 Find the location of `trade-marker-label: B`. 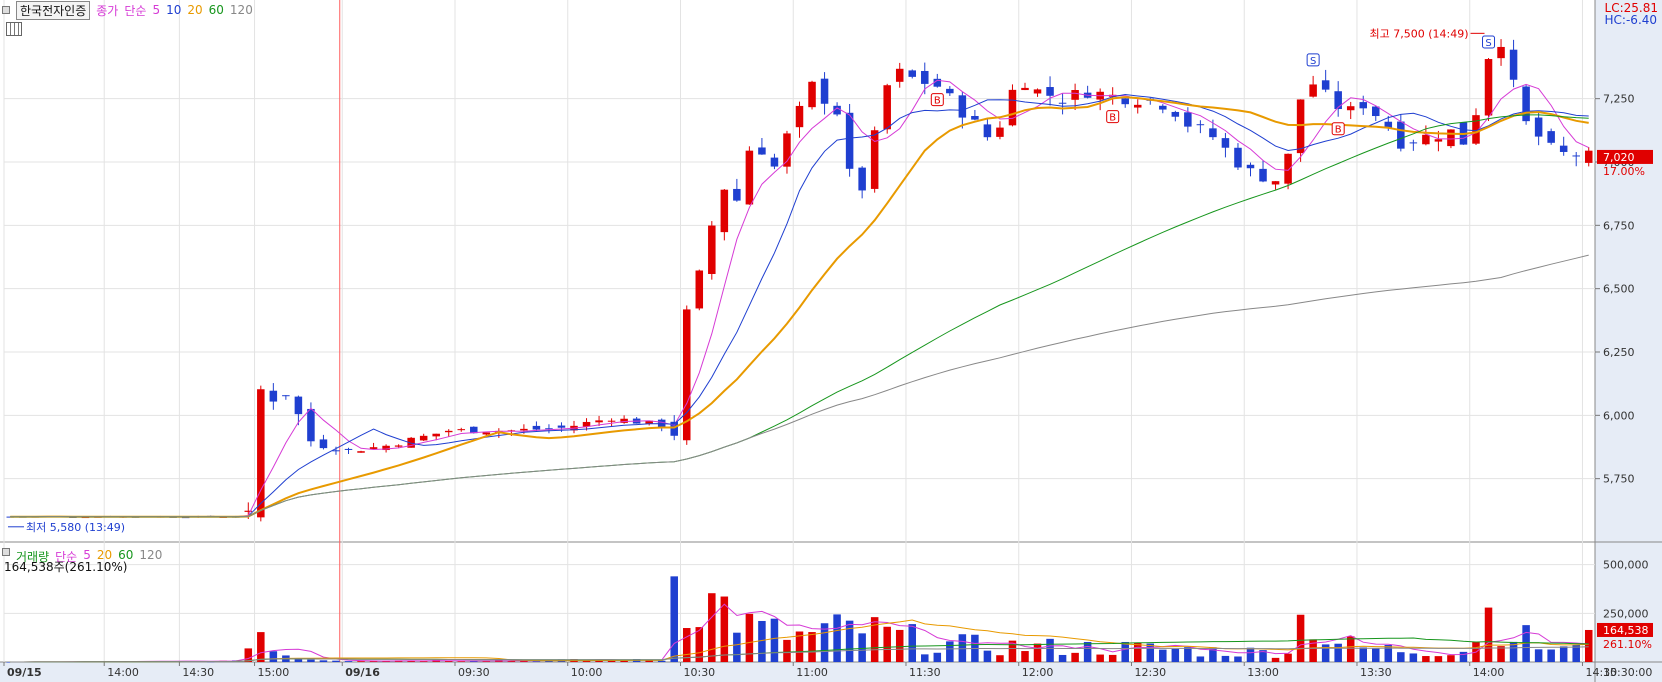

trade-marker-label: B is located at coordinates (1338, 130).